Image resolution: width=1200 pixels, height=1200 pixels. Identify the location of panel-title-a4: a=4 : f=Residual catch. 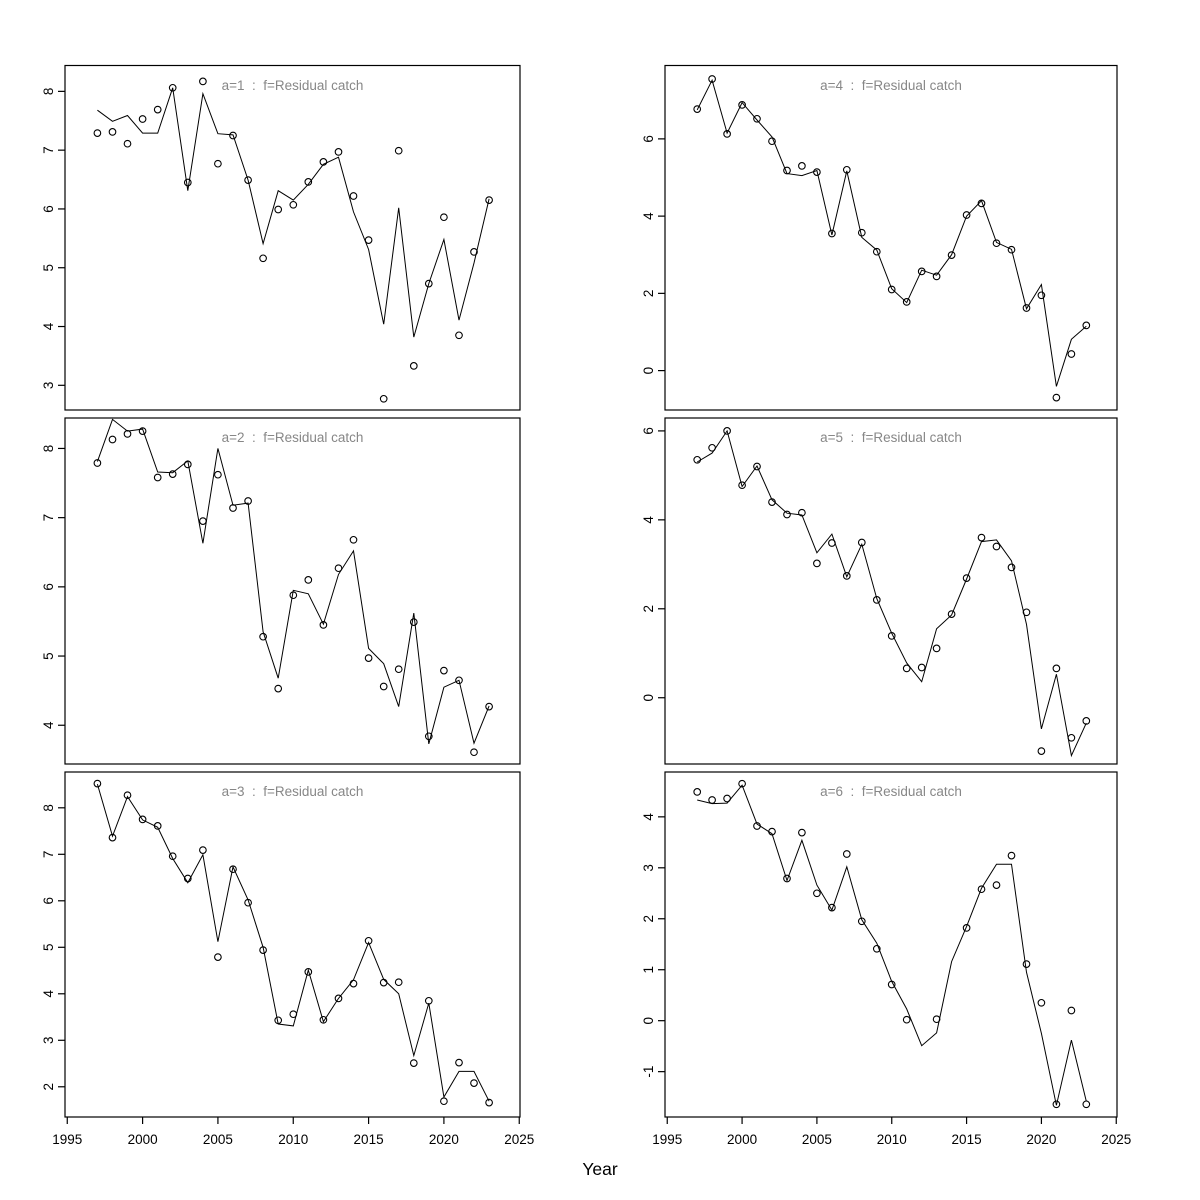
(891, 85).